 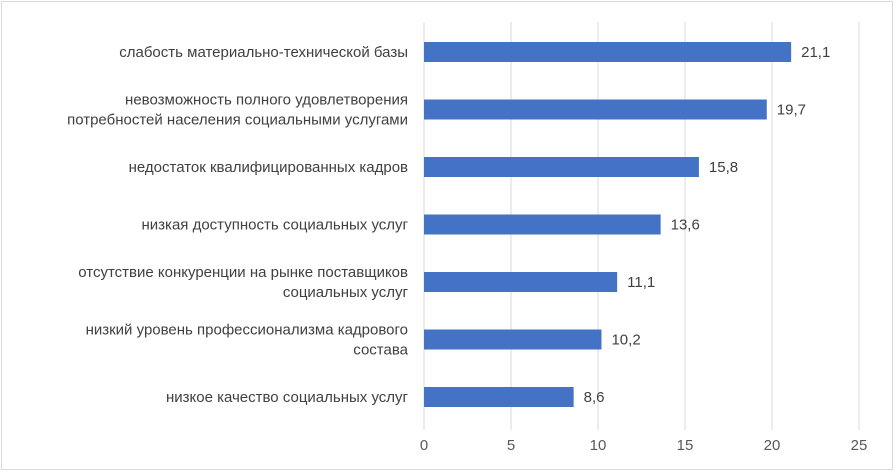 I want to click on data-label: 15,8, so click(x=723, y=167).